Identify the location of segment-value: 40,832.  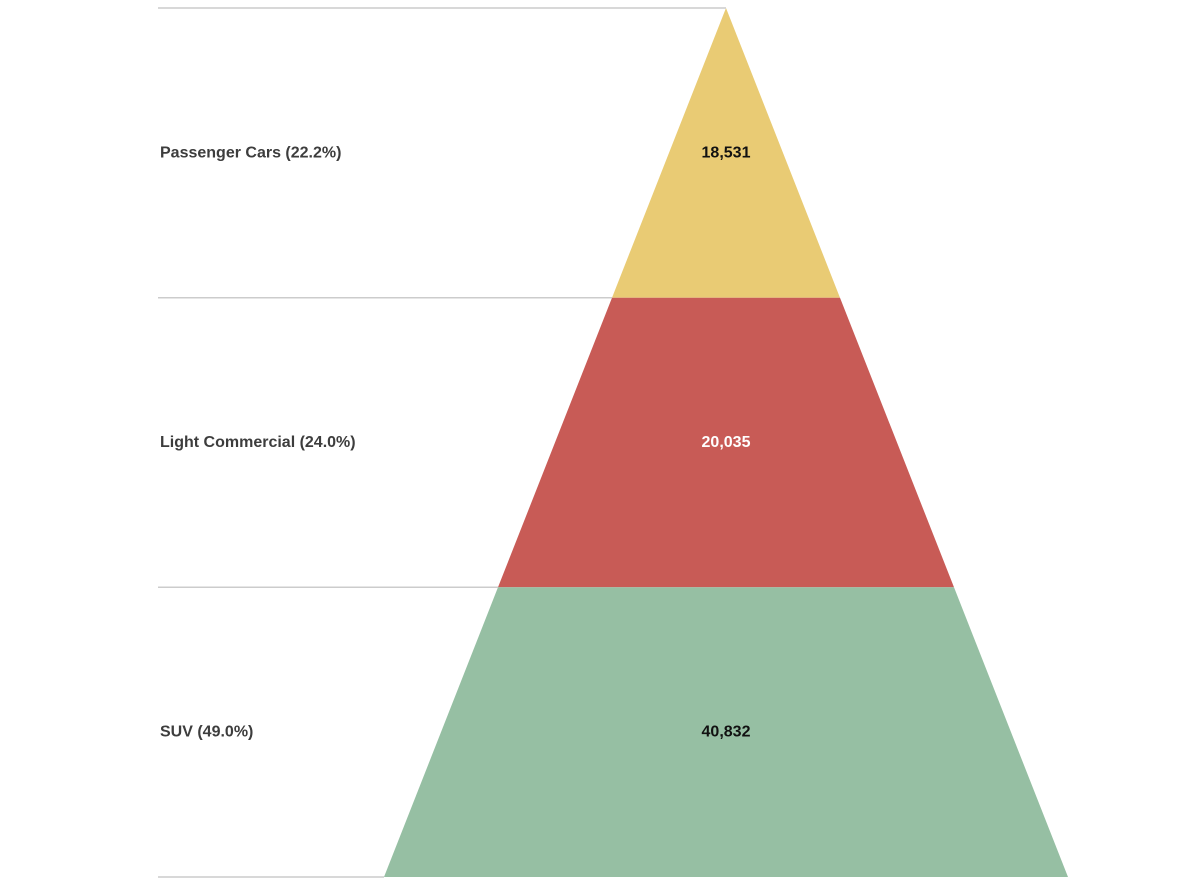
(726, 732).